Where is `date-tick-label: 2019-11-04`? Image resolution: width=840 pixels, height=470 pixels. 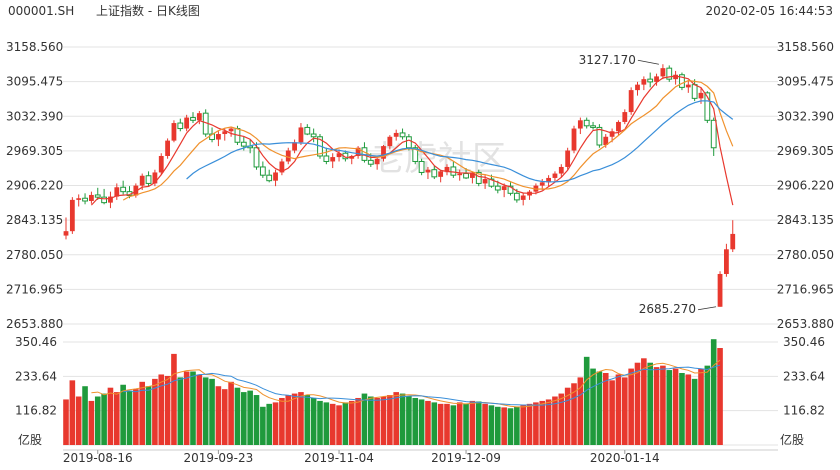
date-tick-label: 2019-11-04 is located at coordinates (339, 458).